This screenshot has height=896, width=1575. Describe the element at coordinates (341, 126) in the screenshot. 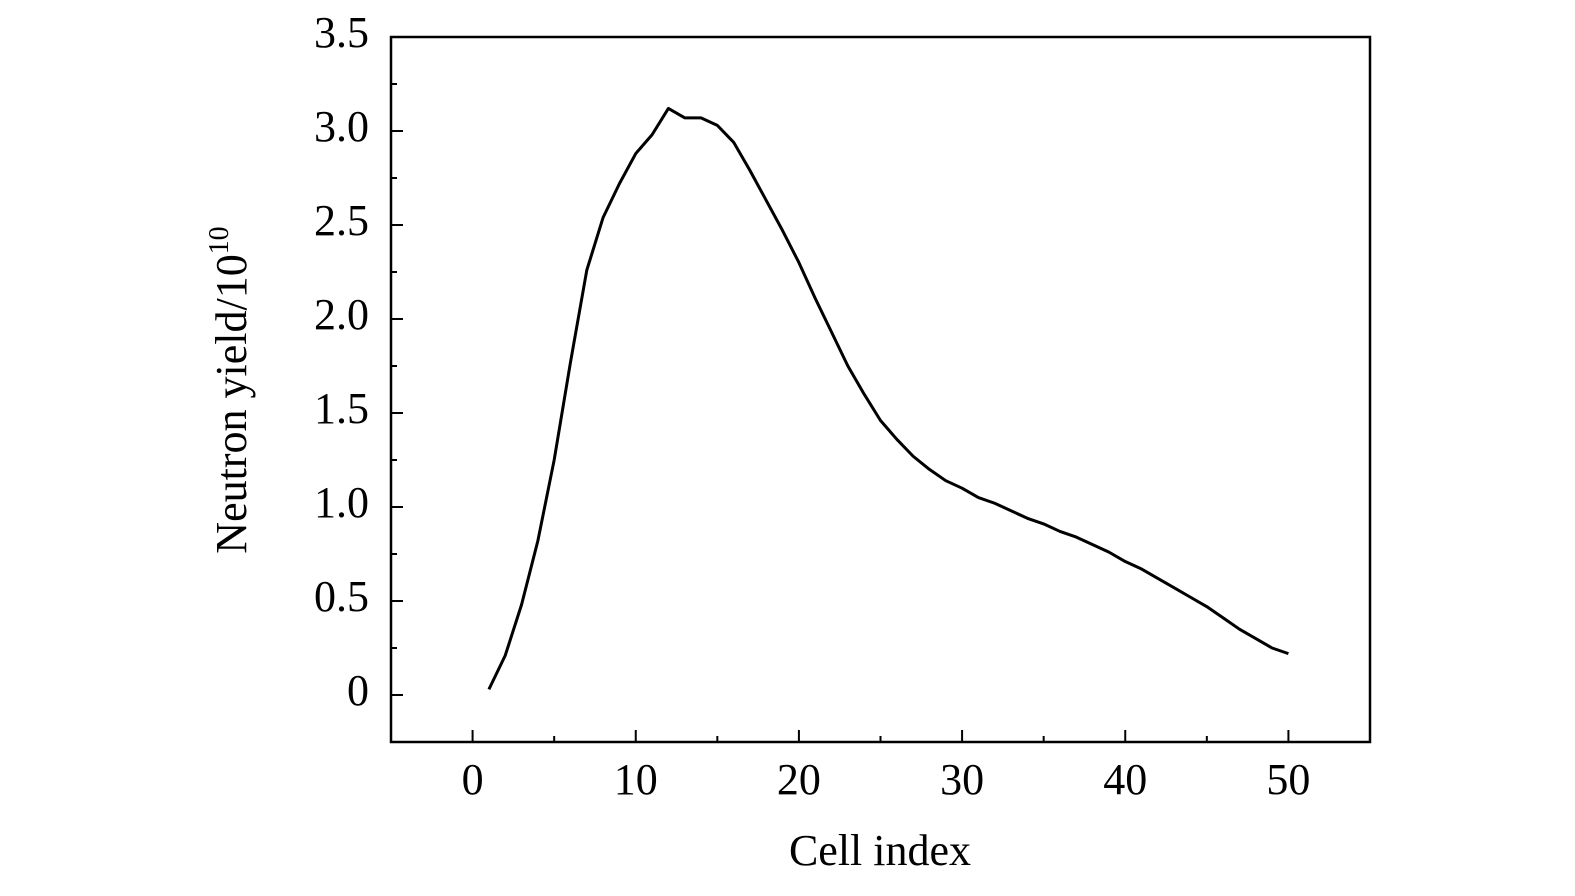

I see `y-tick-label: 3.0` at that location.